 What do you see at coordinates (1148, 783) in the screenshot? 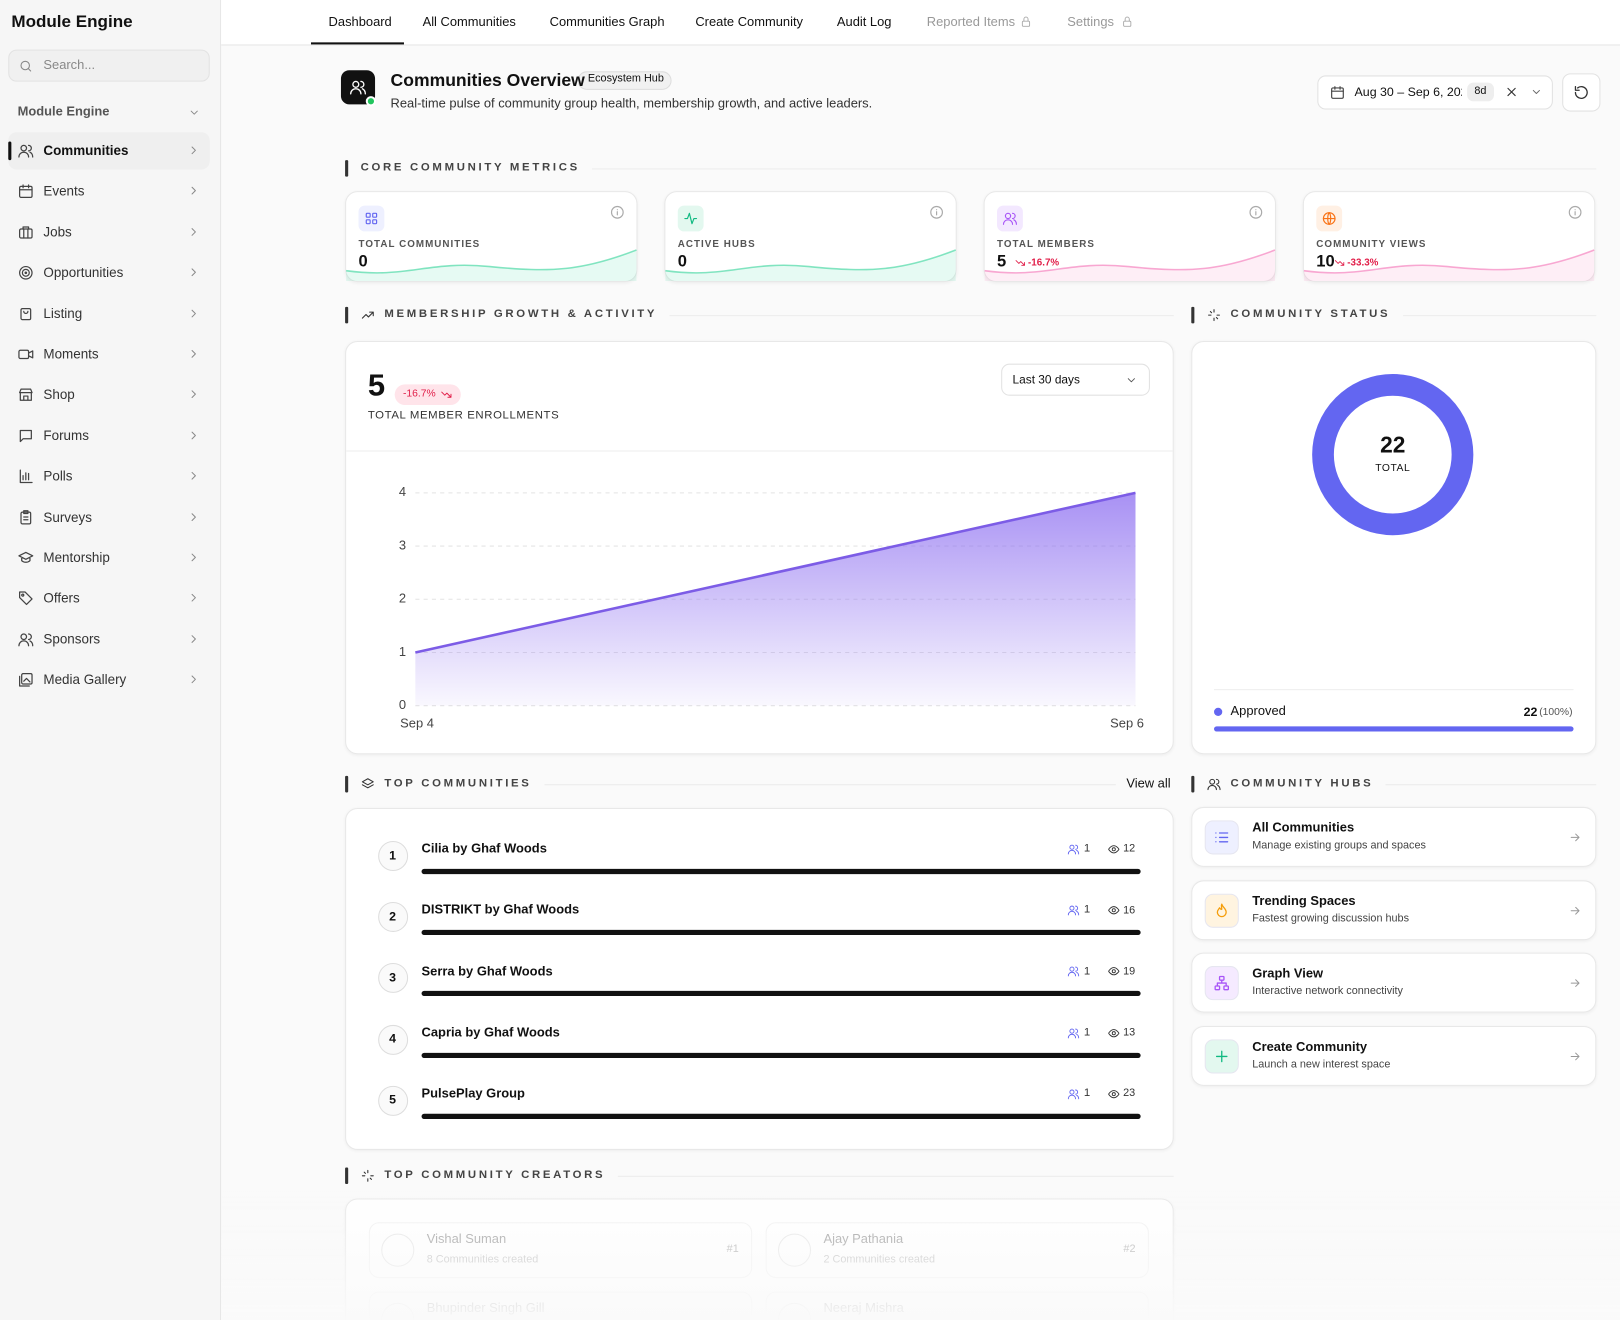
I see `view-all: View all` at bounding box center [1148, 783].